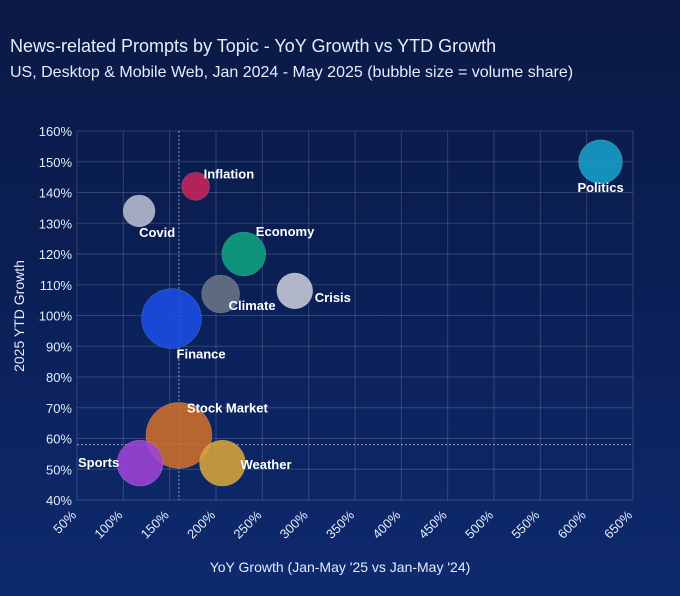  I want to click on bubble-label-politics: Politics, so click(600, 187).